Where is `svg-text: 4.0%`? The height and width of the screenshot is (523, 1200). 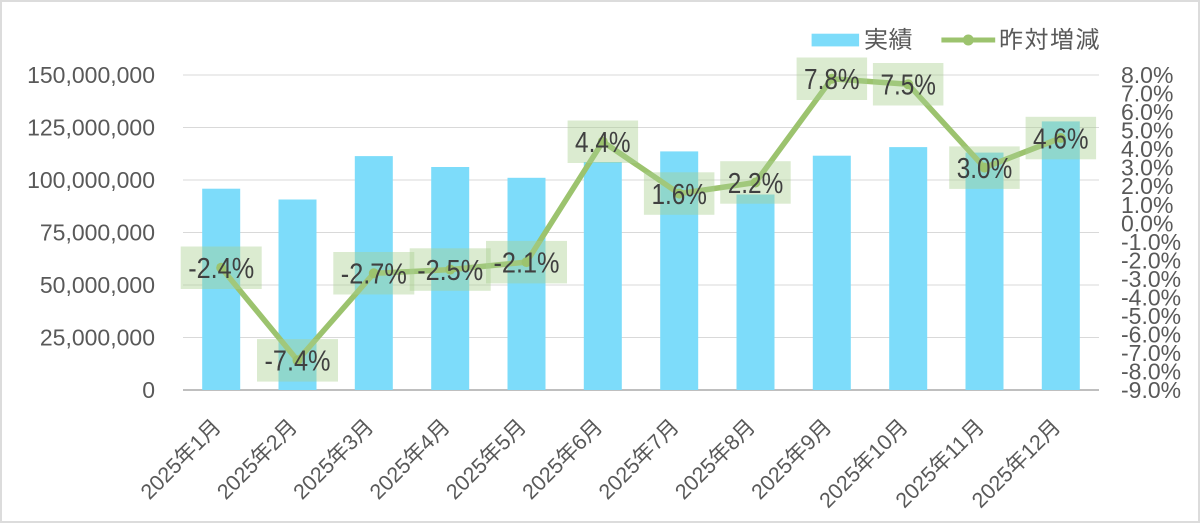 svg-text: 4.0% is located at coordinates (1147, 149).